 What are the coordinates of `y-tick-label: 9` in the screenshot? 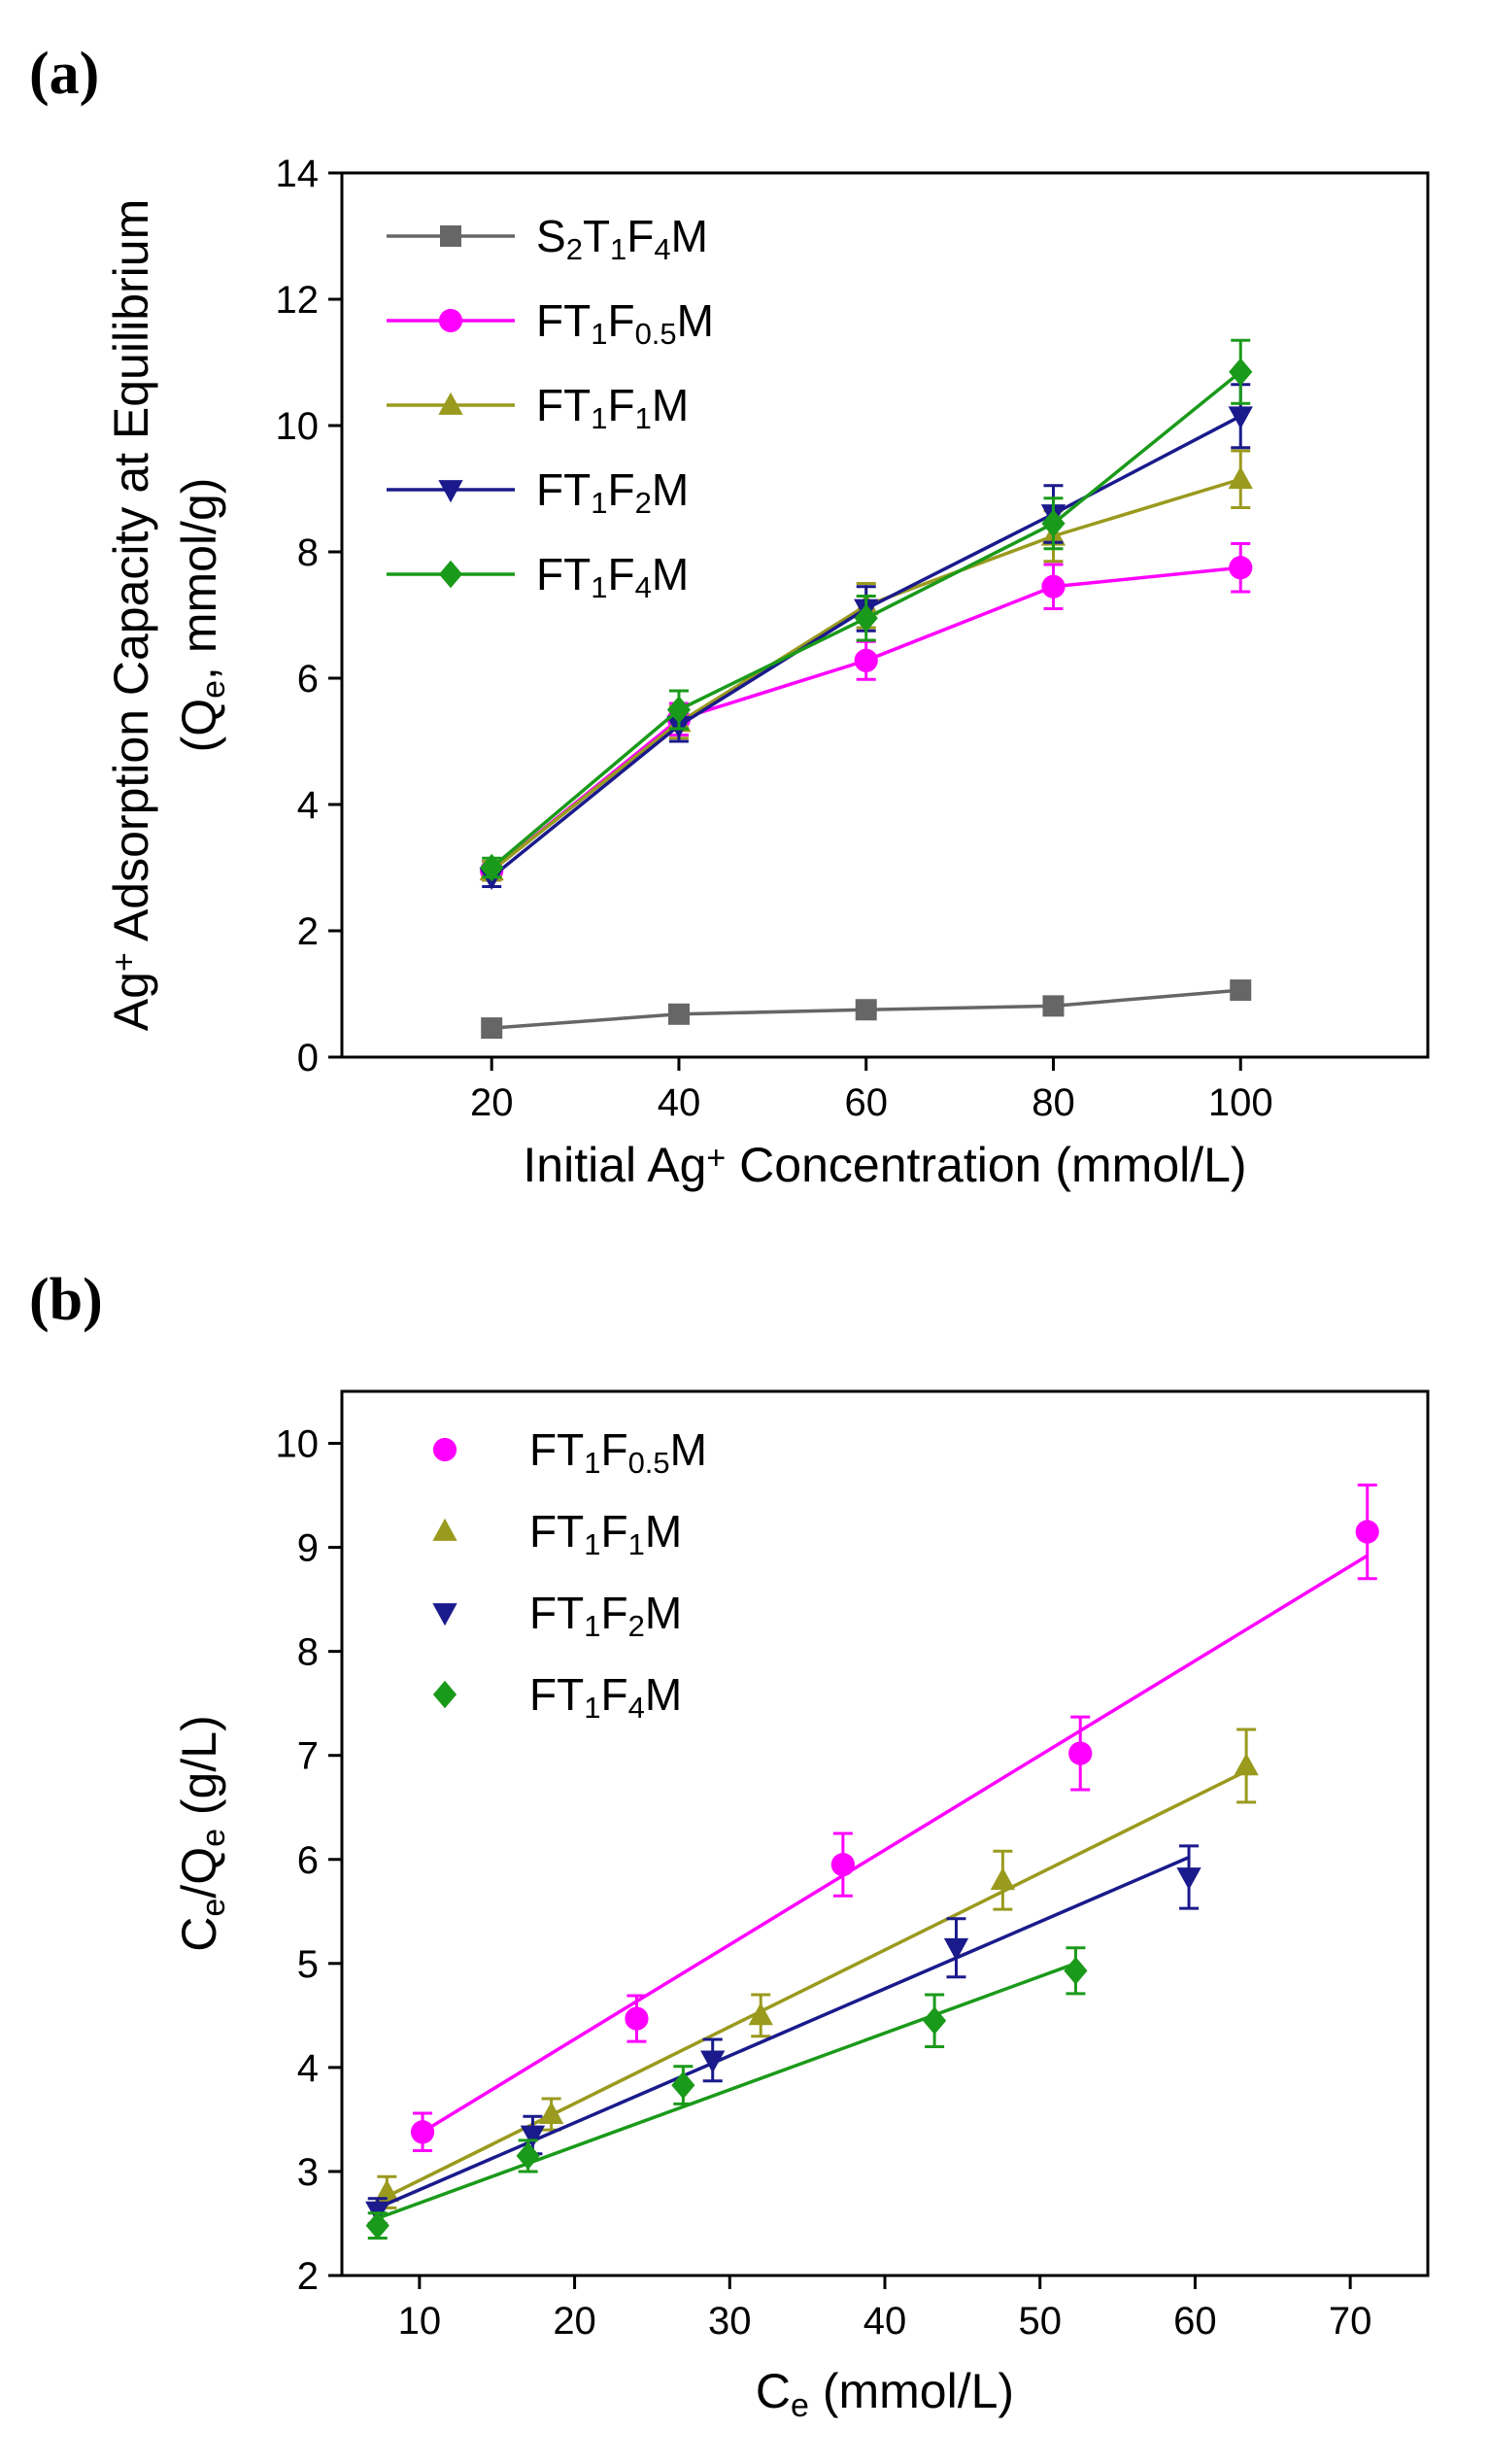 It's located at (308, 1548).